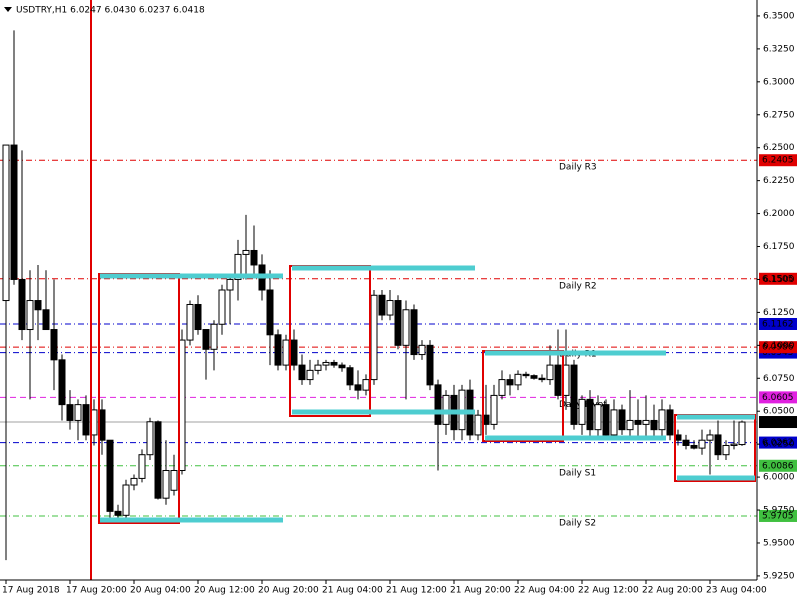 This screenshot has width=800, height=600. Describe the element at coordinates (160, 591) in the screenshot. I see `x-tick-label: 20 Aug 04:00` at that location.